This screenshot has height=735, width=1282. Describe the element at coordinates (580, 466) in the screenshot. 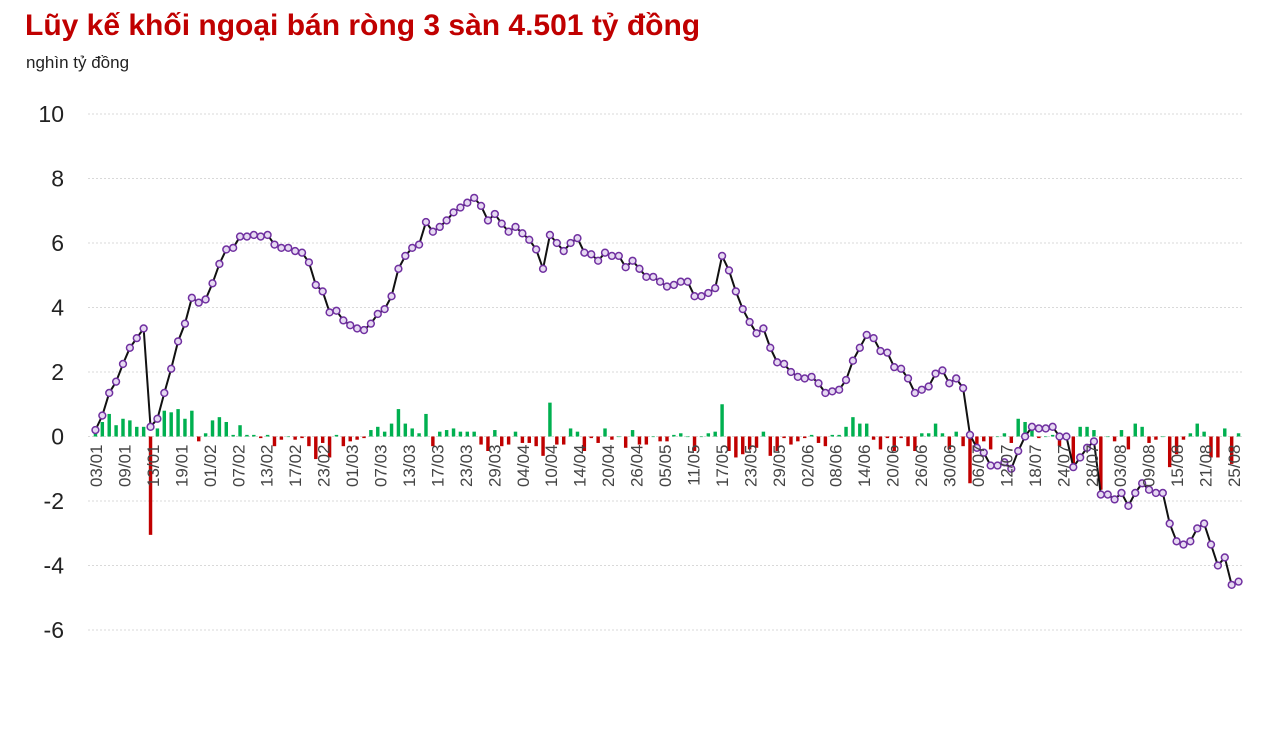

I see `x-tick-label: 14/04` at that location.